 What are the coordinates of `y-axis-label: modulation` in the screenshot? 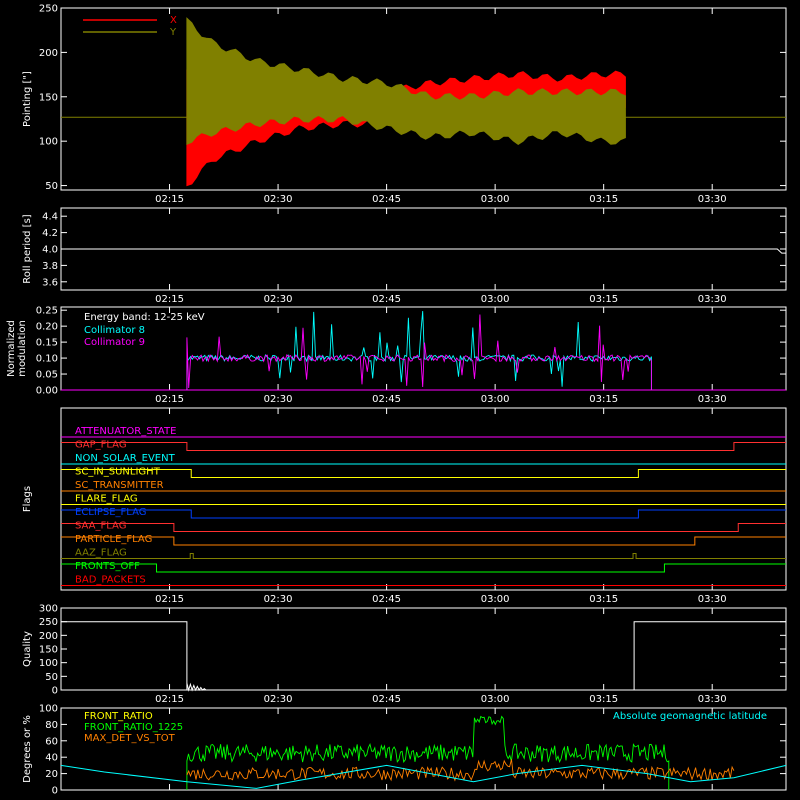 It's located at (22, 348).